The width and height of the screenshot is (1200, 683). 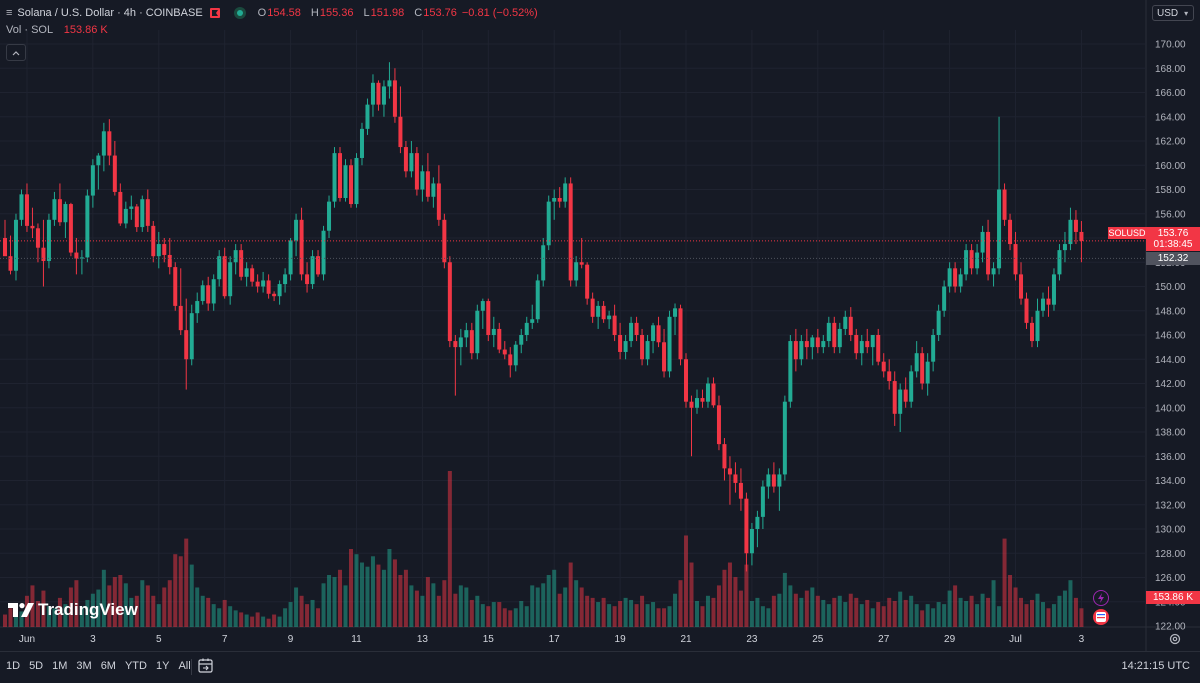 I want to click on currency-select: USD ▾, so click(x=1173, y=13).